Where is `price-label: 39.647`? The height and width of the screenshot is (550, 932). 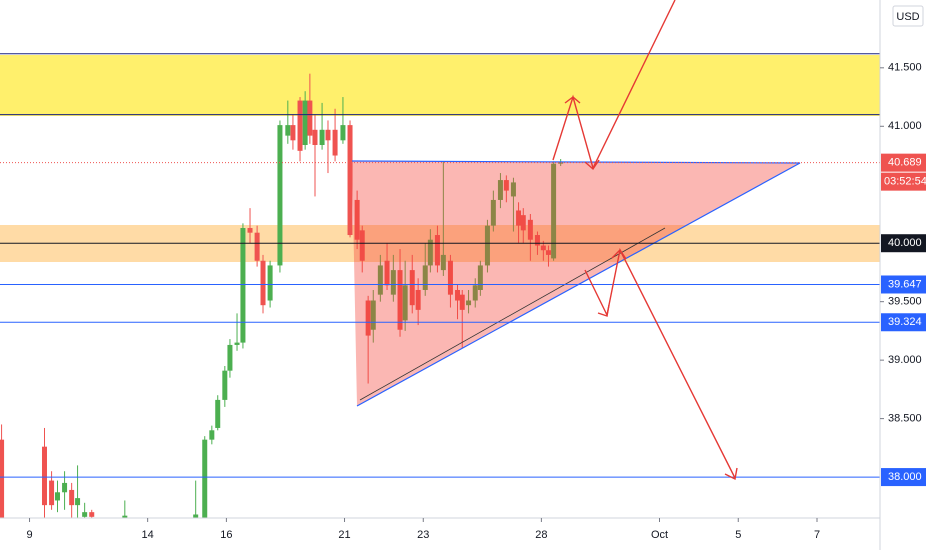 price-label: 39.647 is located at coordinates (905, 284).